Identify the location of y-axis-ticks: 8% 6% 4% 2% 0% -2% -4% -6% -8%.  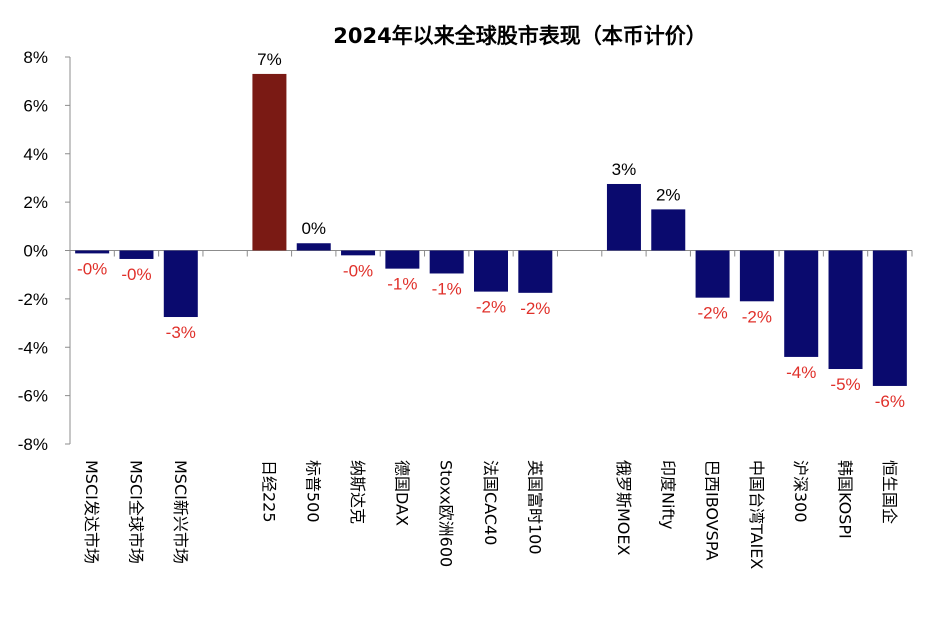
(44, 251).